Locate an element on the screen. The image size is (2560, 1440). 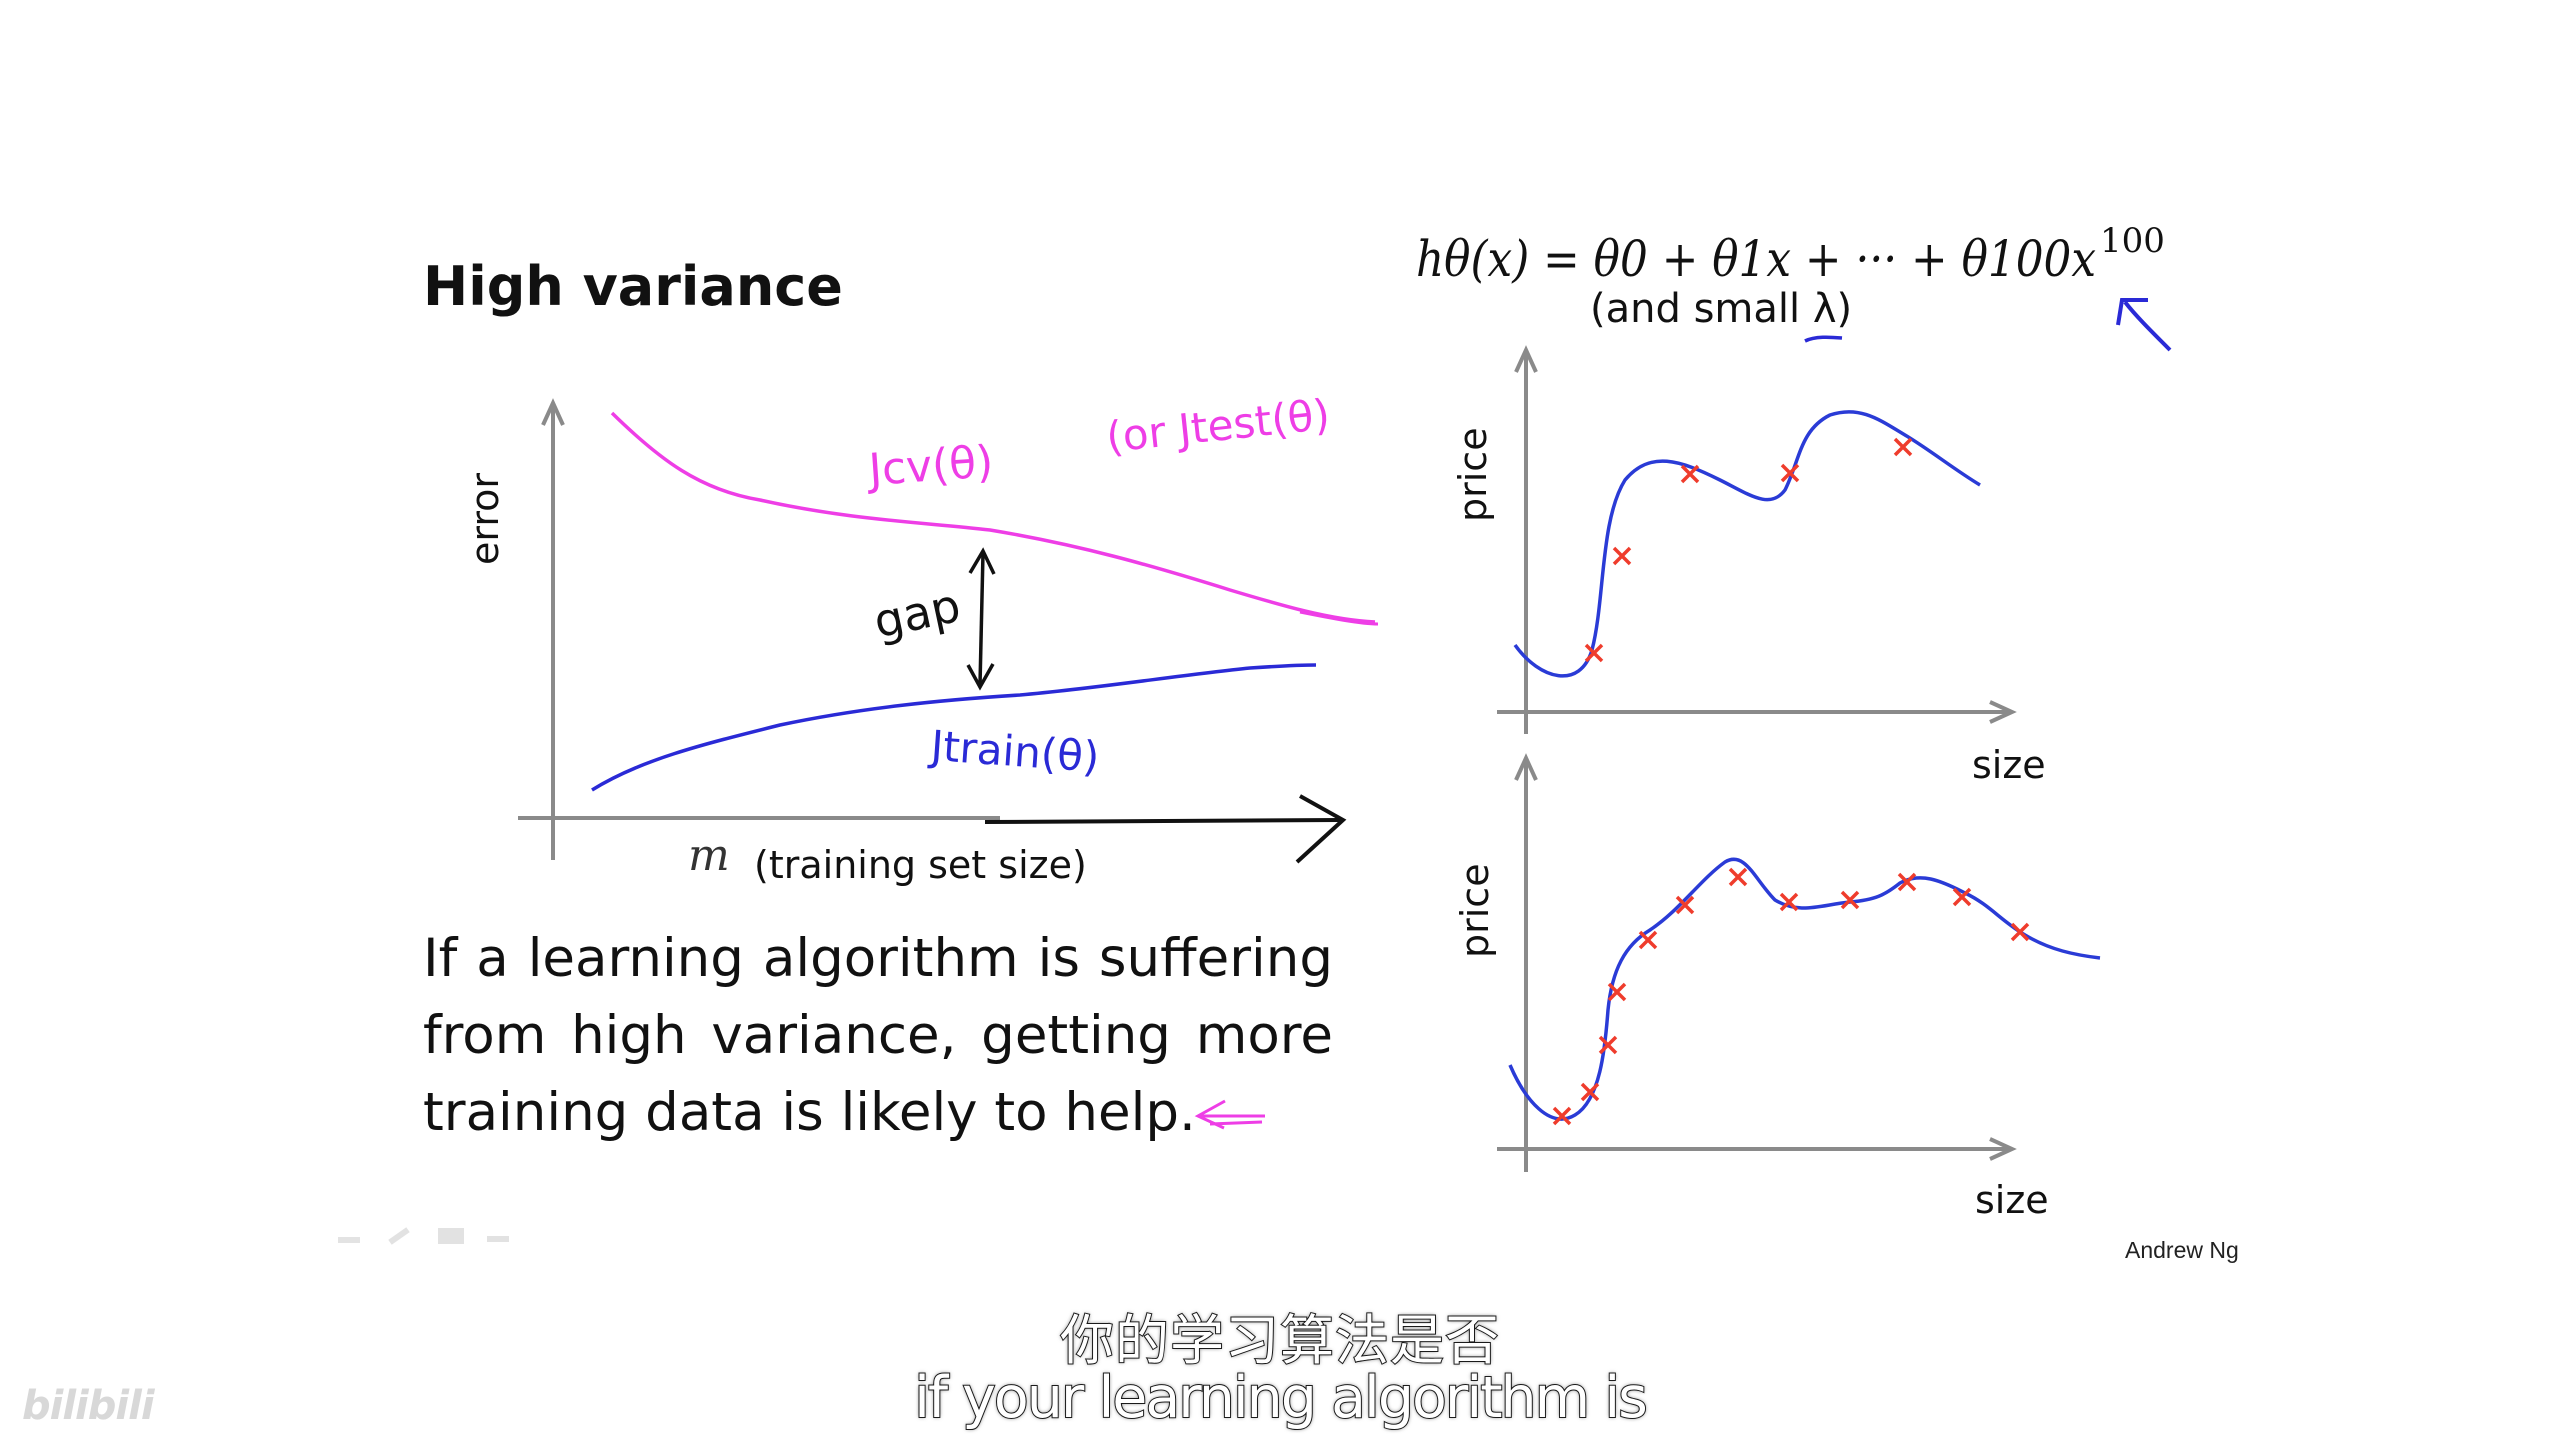
error-axis-label: error is located at coordinates (485, 519).